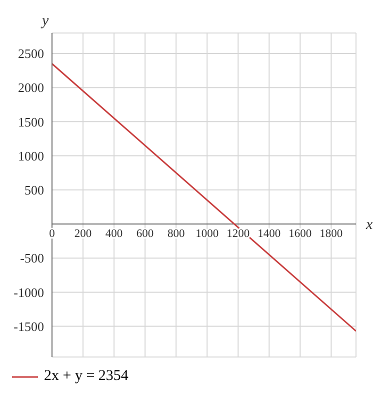 The height and width of the screenshot is (408, 384). I want to click on y-tick-label: 500, so click(34, 190).